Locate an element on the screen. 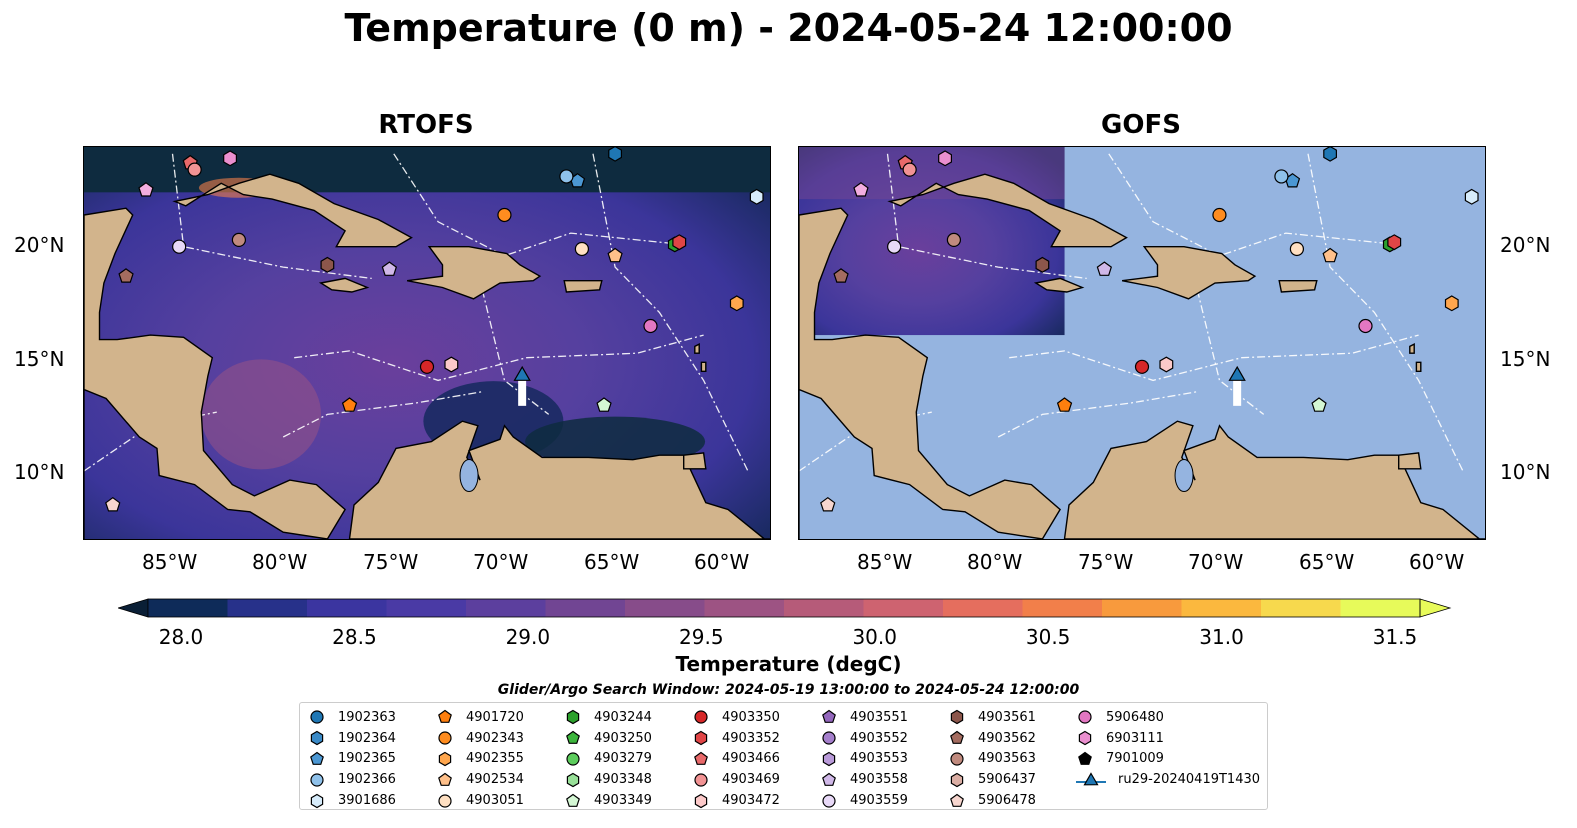 The height and width of the screenshot is (828, 1577). legend-label: 4903051 is located at coordinates (495, 801).